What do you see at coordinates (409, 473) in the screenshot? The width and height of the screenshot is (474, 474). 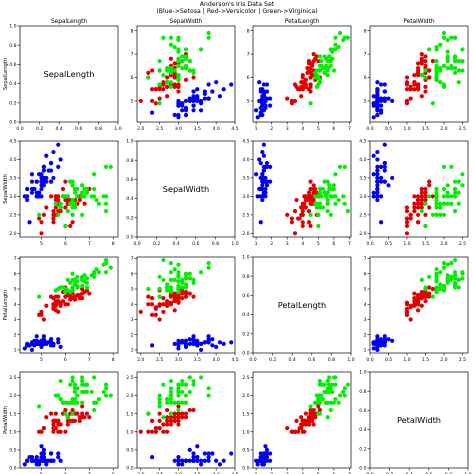 I see `cell-3-3-xtick-label-2: 0.4` at bounding box center [409, 473].